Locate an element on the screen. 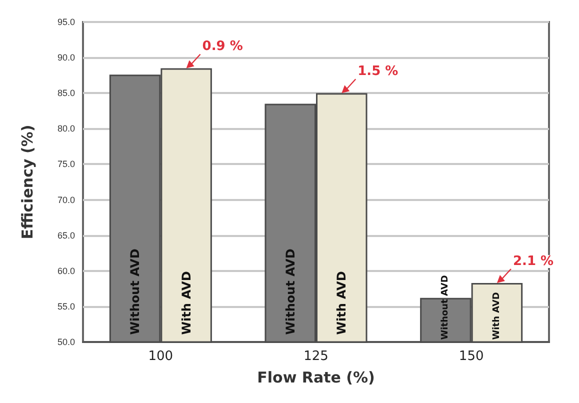 The height and width of the screenshot is (403, 579). annotation: 0.9 % is located at coordinates (222, 46).